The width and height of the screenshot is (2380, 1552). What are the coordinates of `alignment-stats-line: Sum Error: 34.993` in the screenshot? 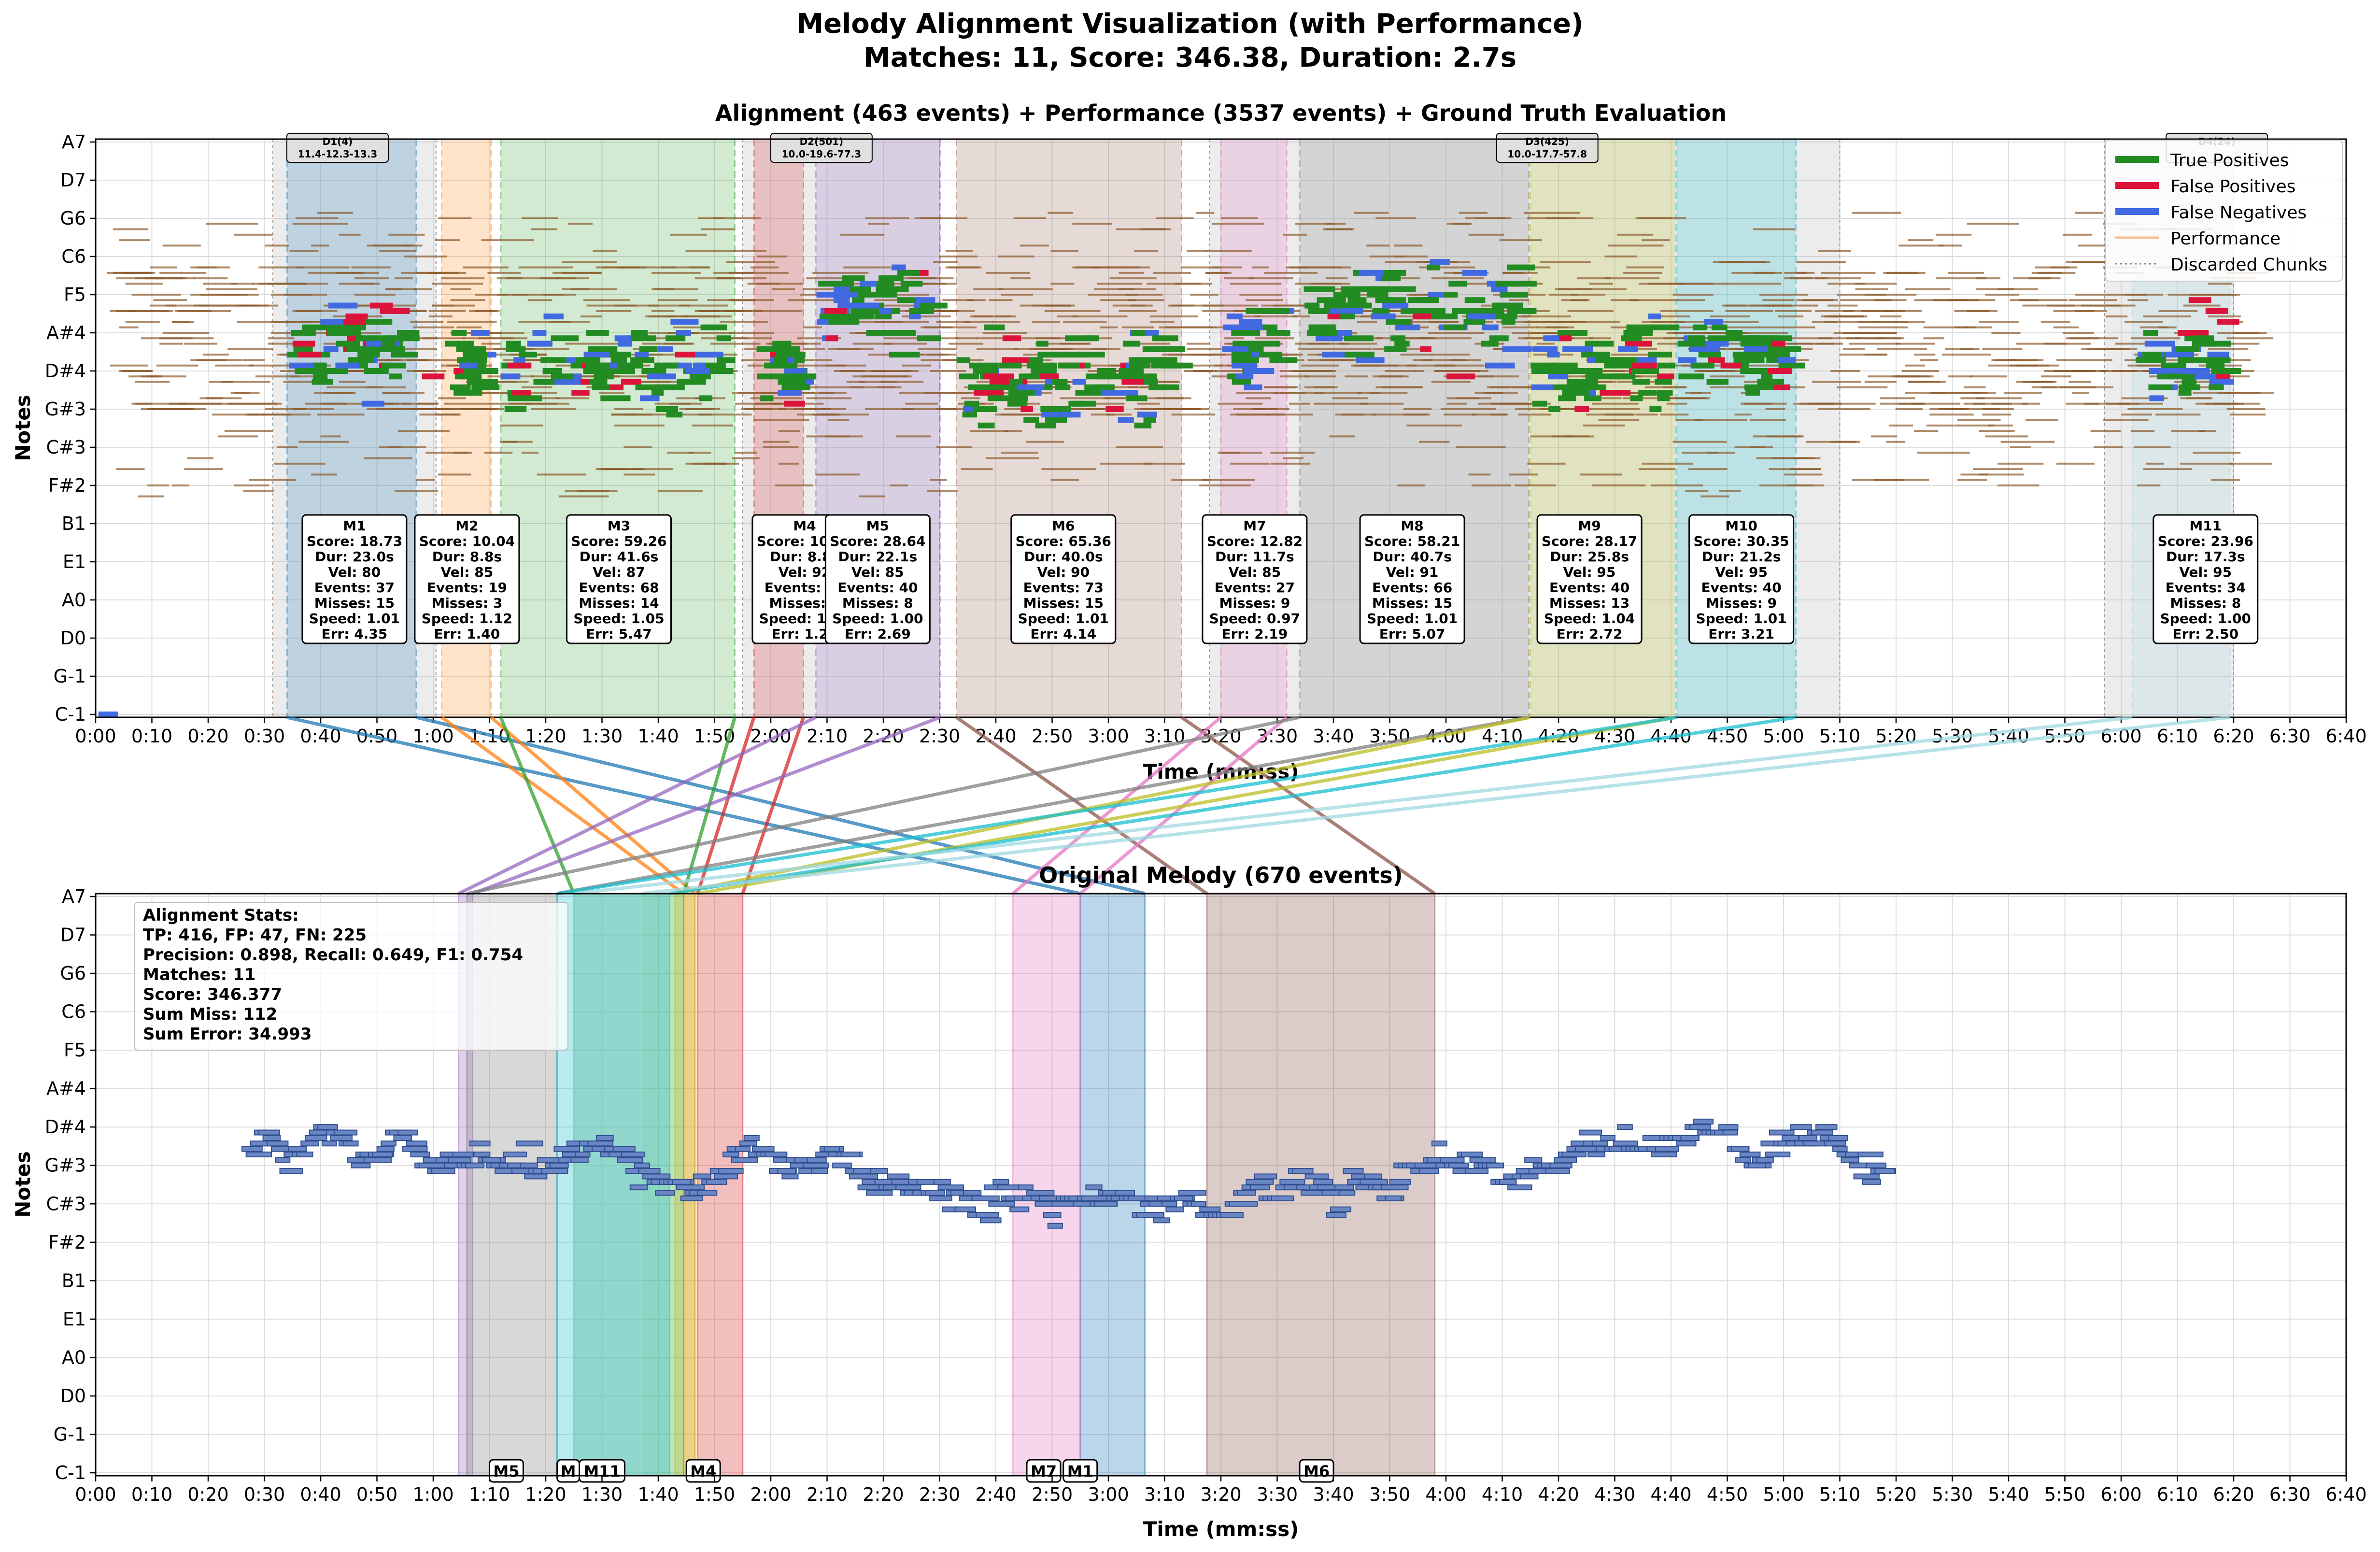 It's located at (228, 1034).